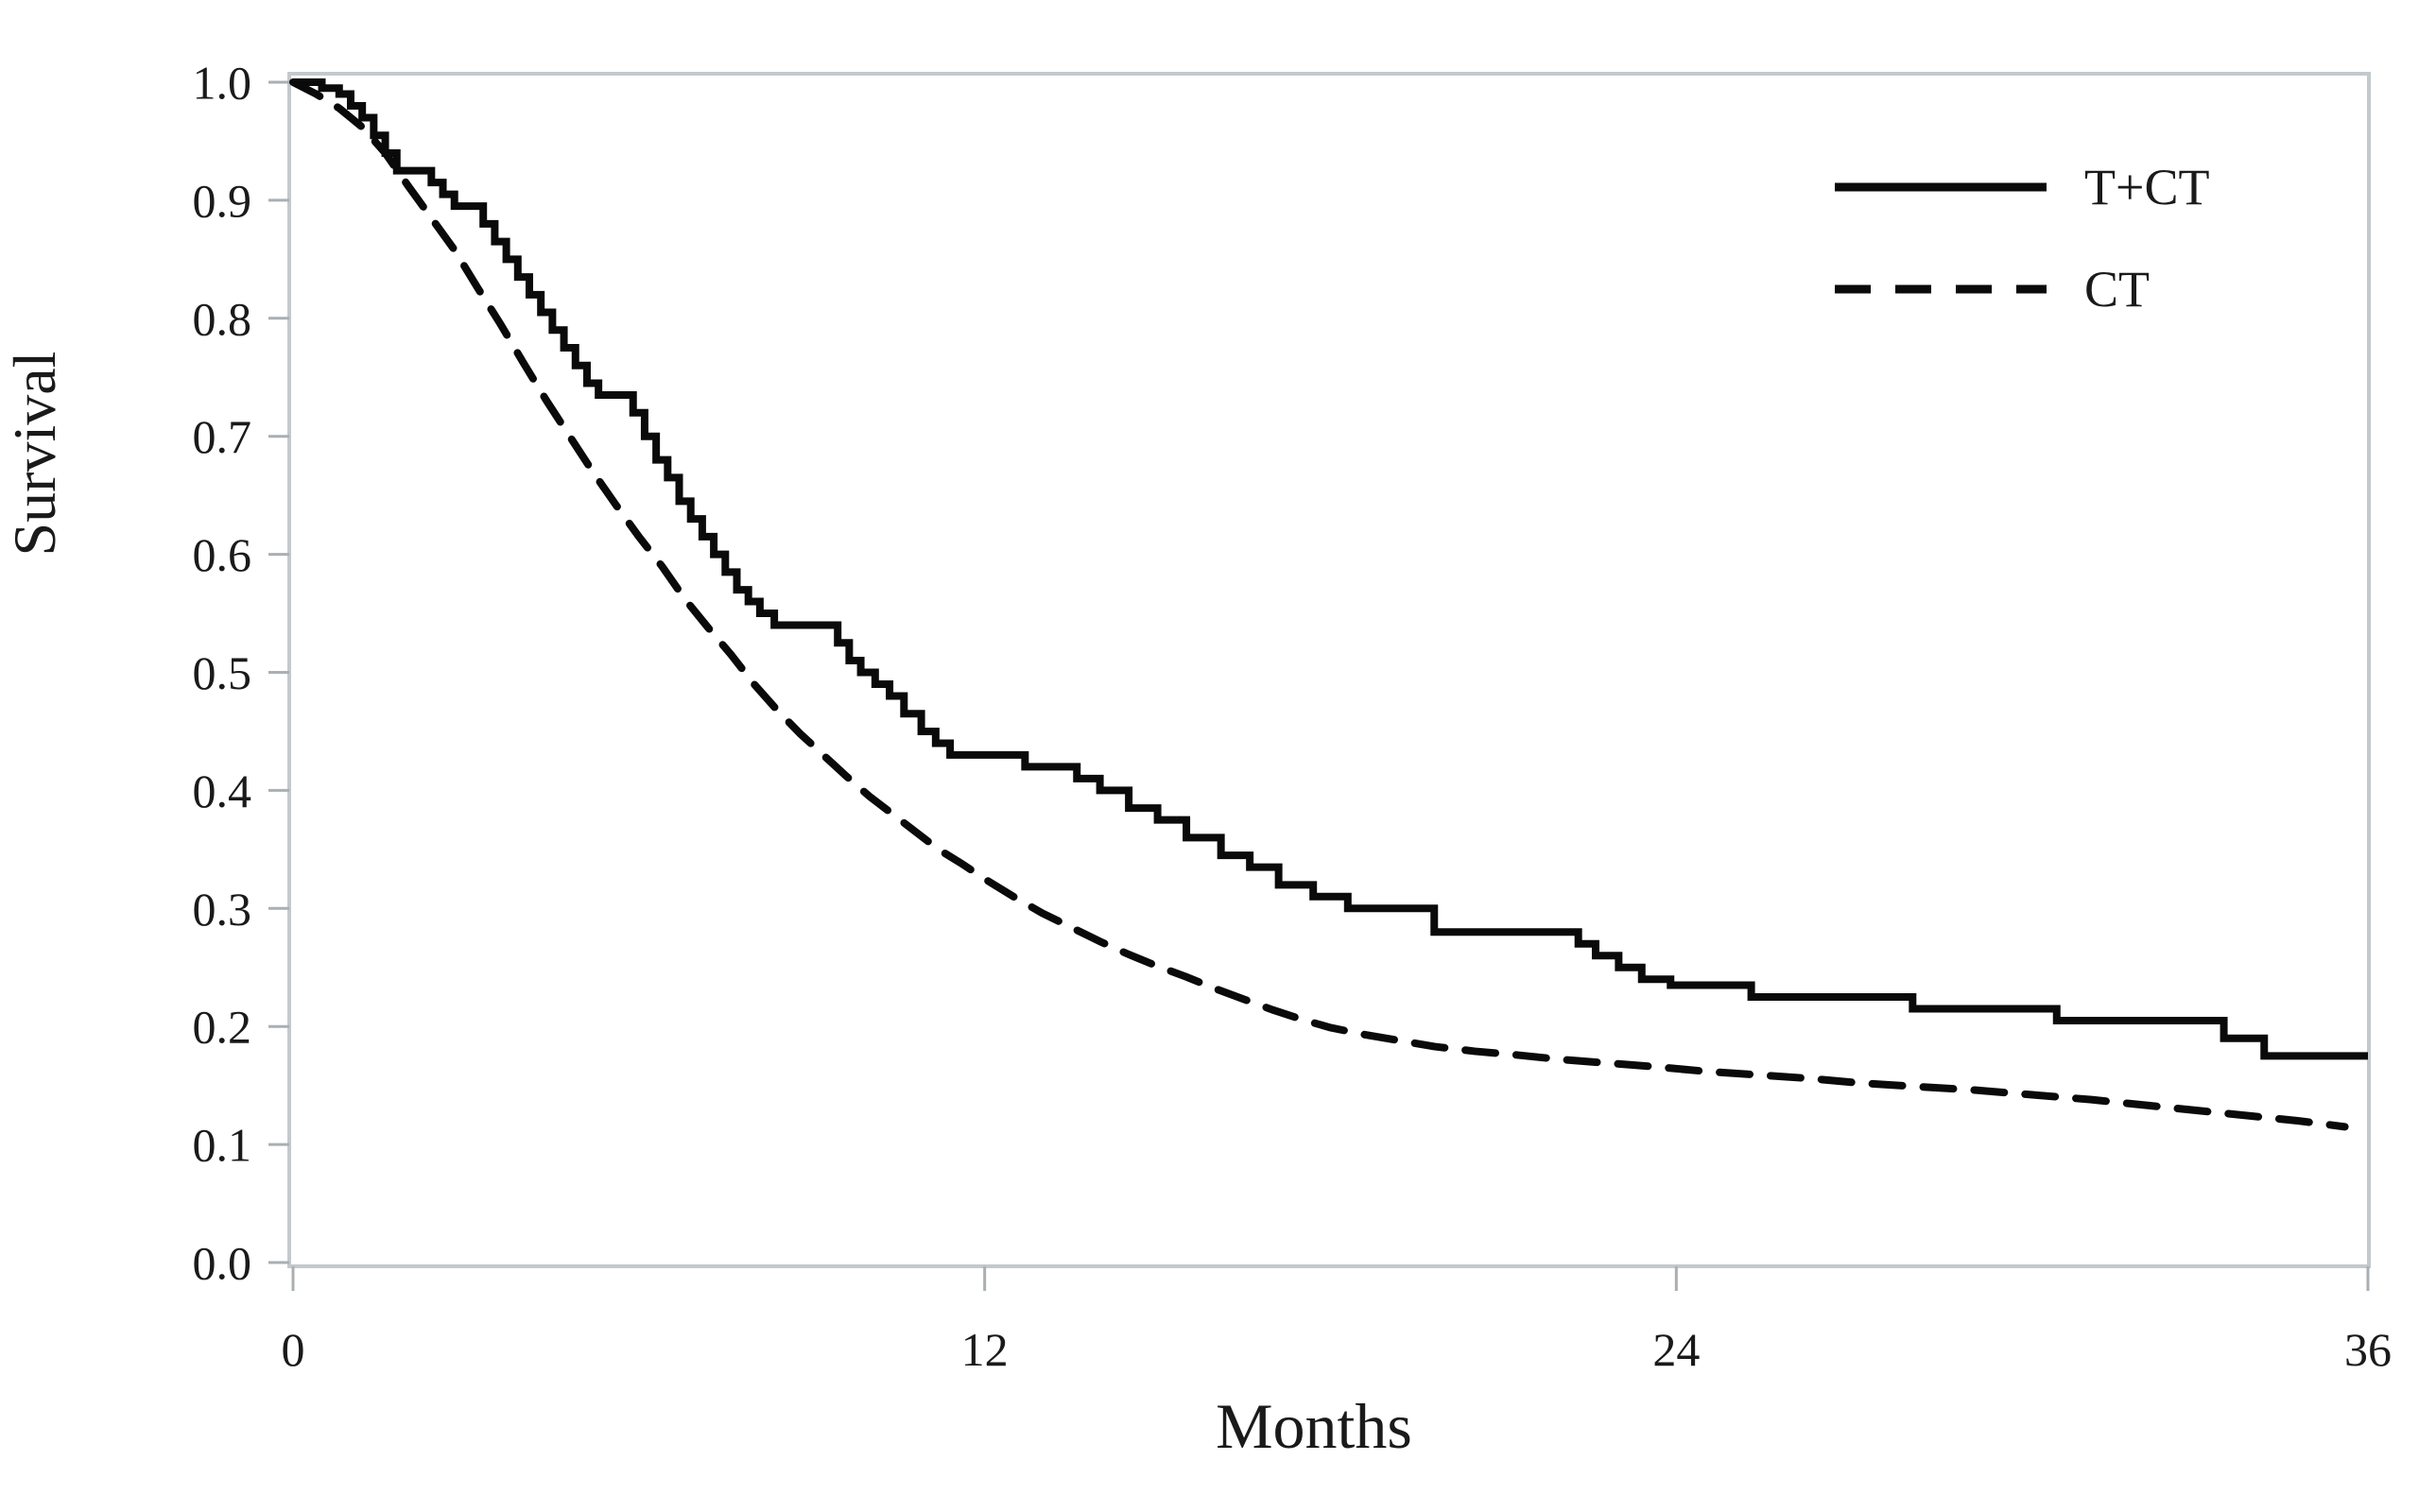 Image resolution: width=2436 pixels, height=1512 pixels. Describe the element at coordinates (222, 318) in the screenshot. I see `y-tick-label: 0.8` at that location.